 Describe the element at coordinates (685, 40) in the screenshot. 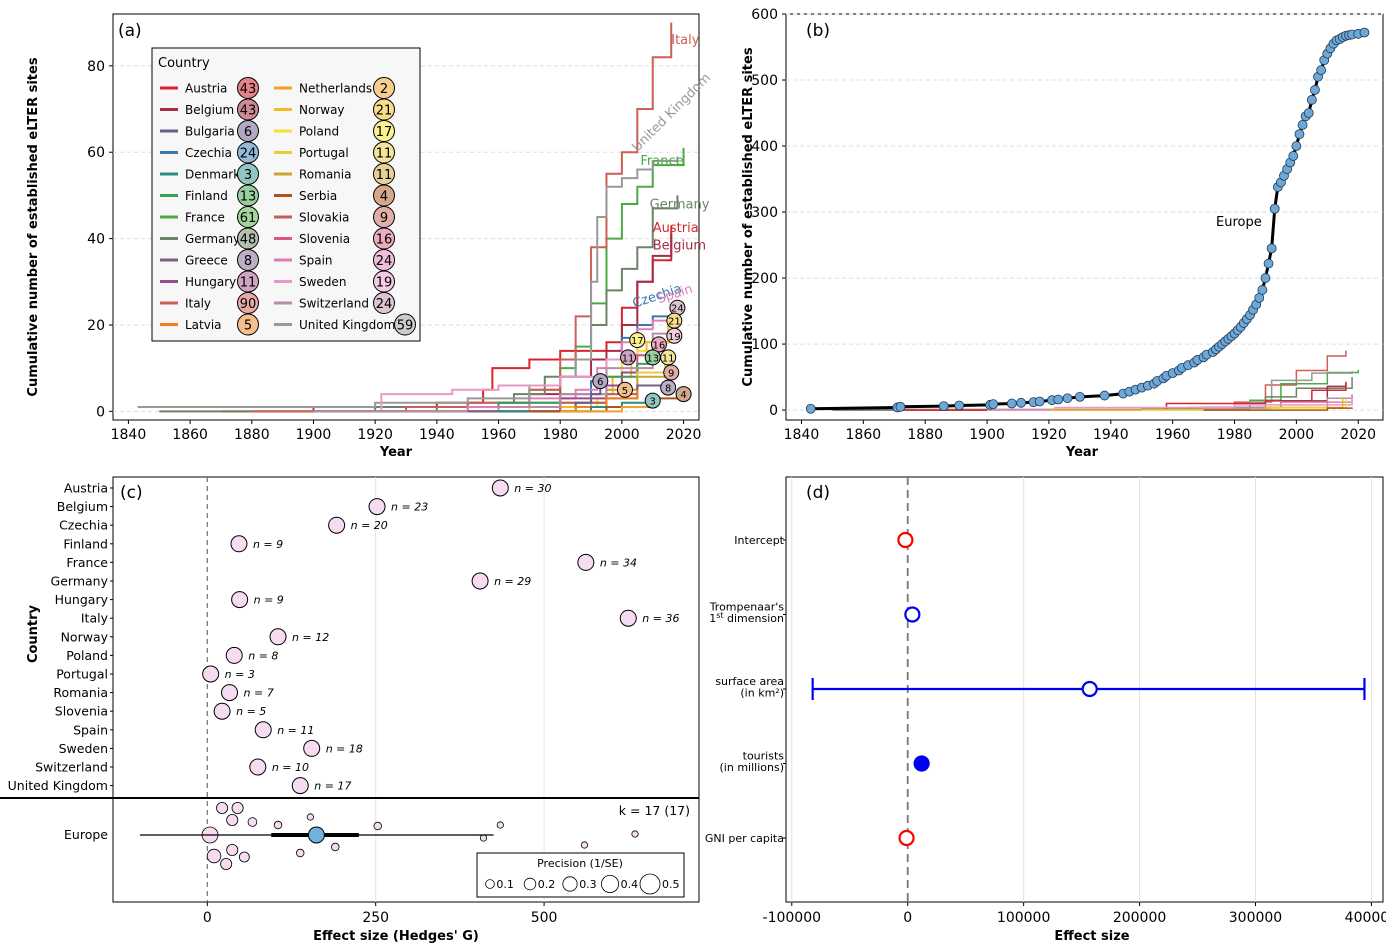

I see `line-label-italy: Italy` at that location.